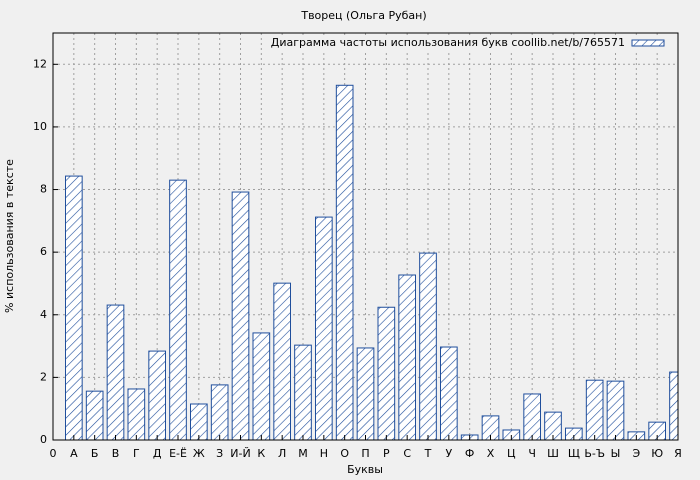  Describe the element at coordinates (53, 453) in the screenshot. I see `x-tick-label: 0` at that location.